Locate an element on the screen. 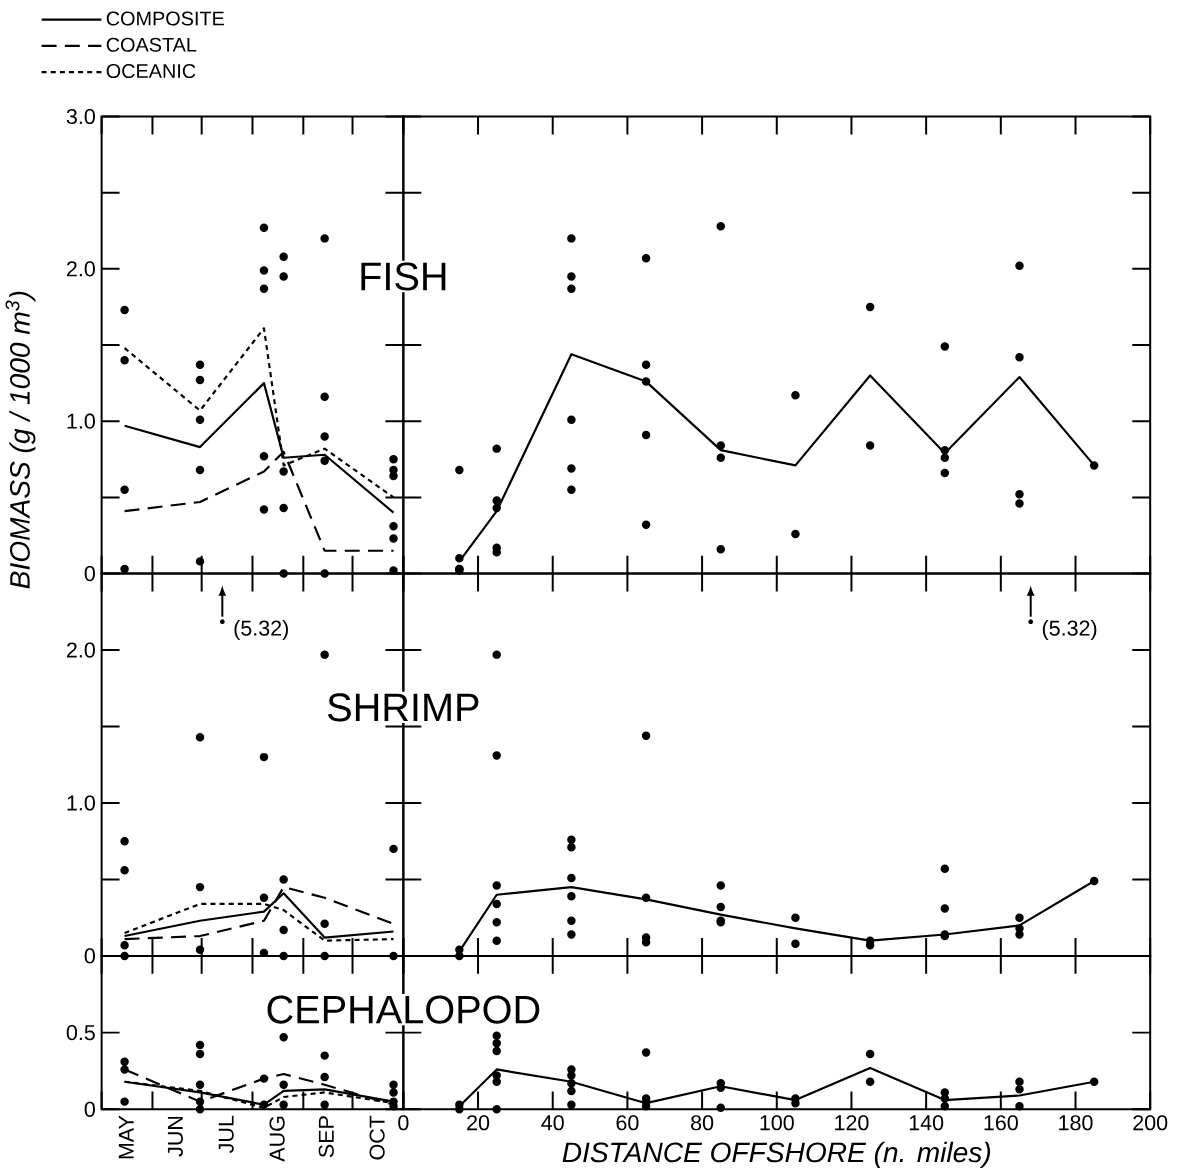  legend-label: COMPOSITE is located at coordinates (165, 18).